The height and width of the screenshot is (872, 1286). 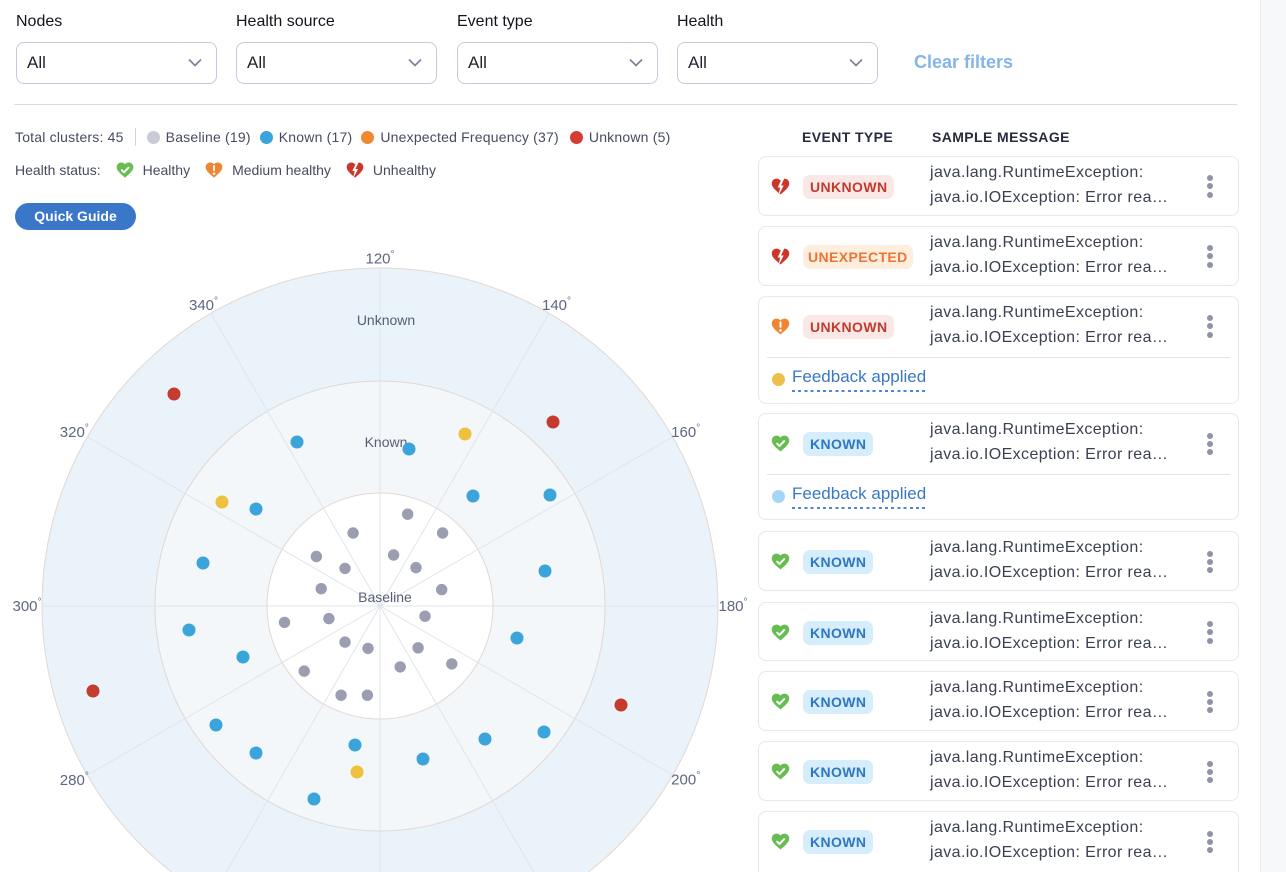 I want to click on svg-text: 320°, so click(x=74, y=432).